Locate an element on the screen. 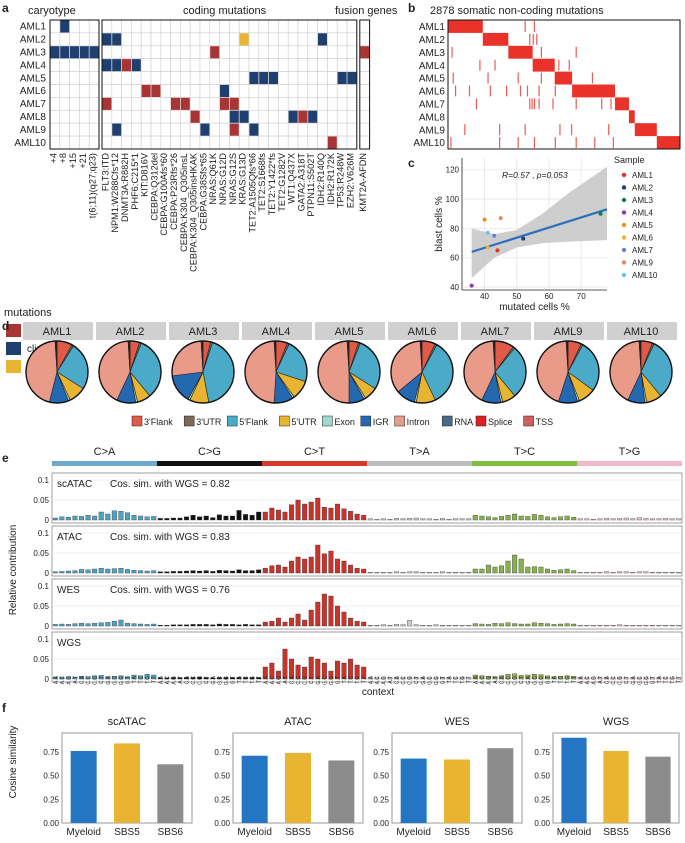 This screenshot has width=685, height=843. d-legend-label: Intron is located at coordinates (418, 422).